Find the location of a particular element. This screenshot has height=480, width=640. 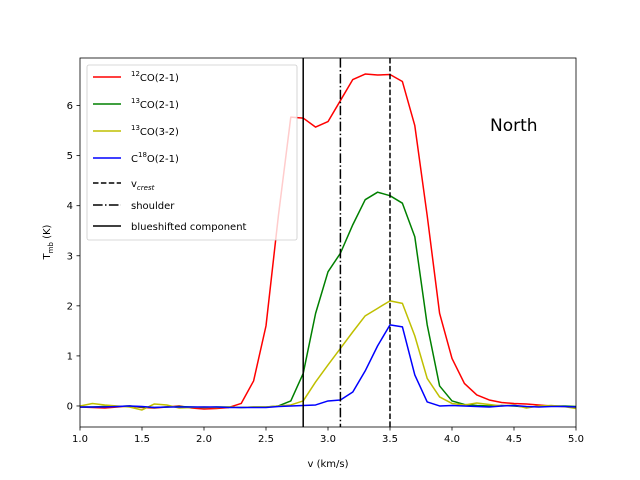

legend-entry: 13CO(3-2) is located at coordinates (136, 131).